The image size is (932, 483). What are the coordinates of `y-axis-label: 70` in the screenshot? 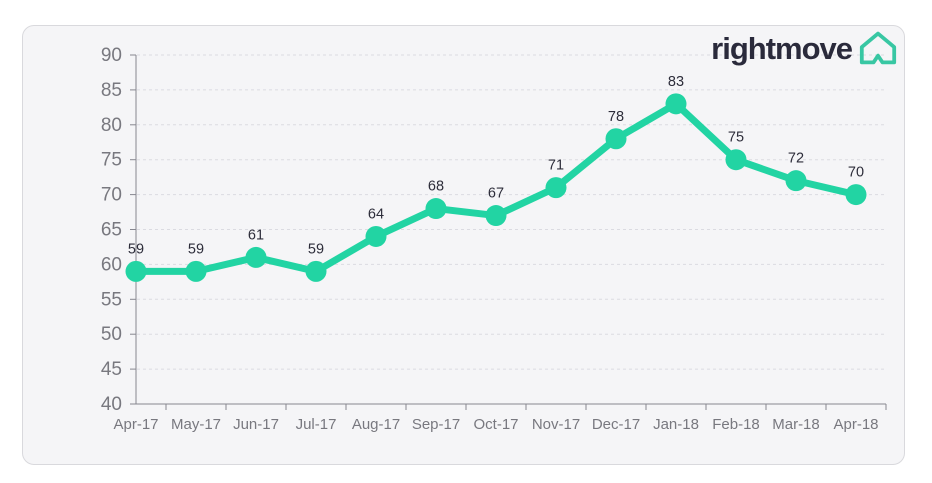 It's located at (111, 195).